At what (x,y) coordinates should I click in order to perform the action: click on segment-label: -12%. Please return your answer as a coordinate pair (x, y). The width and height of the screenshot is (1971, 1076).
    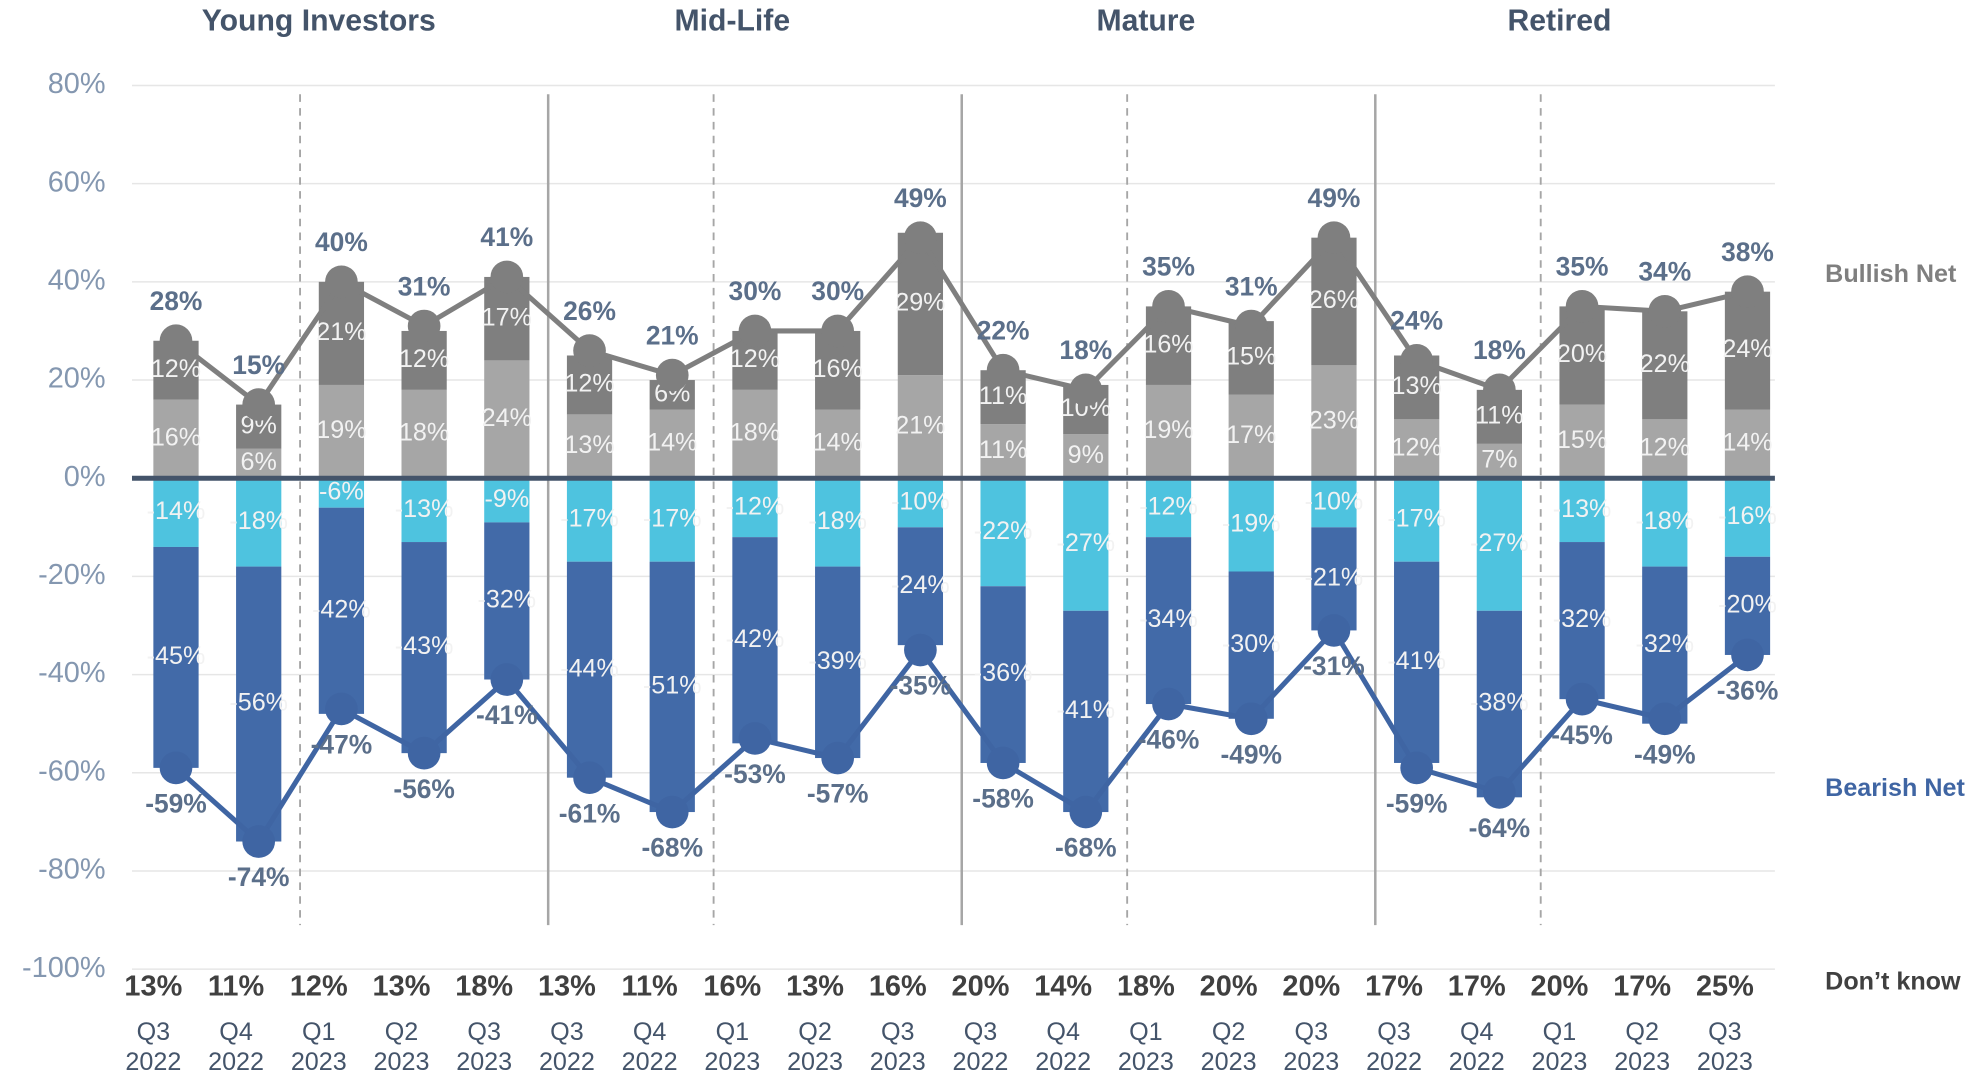
    Looking at the image, I should click on (755, 506).